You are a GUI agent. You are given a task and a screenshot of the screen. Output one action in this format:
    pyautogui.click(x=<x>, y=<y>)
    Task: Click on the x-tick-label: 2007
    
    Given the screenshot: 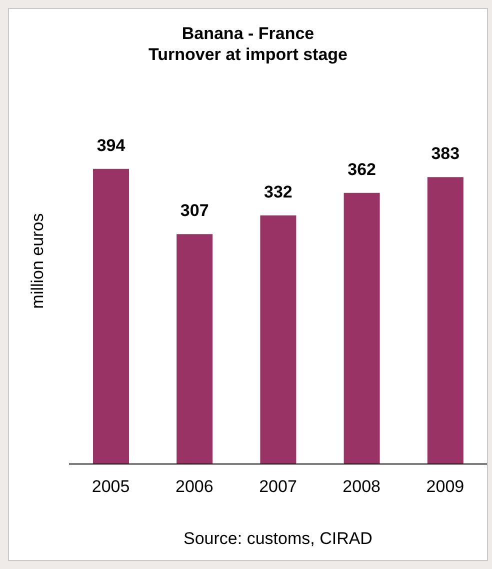 What is the action you would take?
    pyautogui.click(x=278, y=486)
    